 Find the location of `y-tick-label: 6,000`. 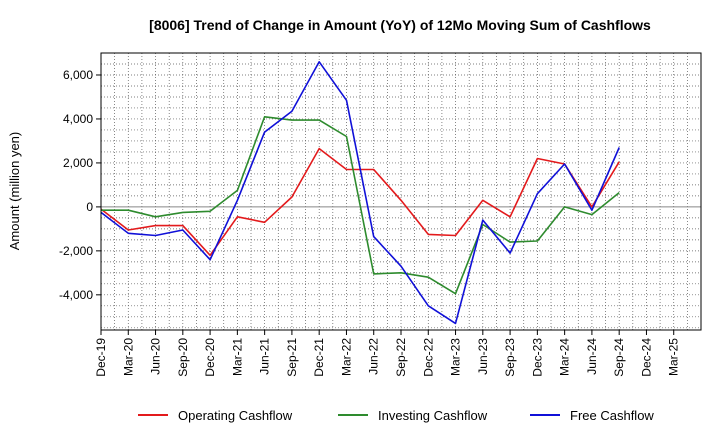

y-tick-label: 6,000 is located at coordinates (78, 75).